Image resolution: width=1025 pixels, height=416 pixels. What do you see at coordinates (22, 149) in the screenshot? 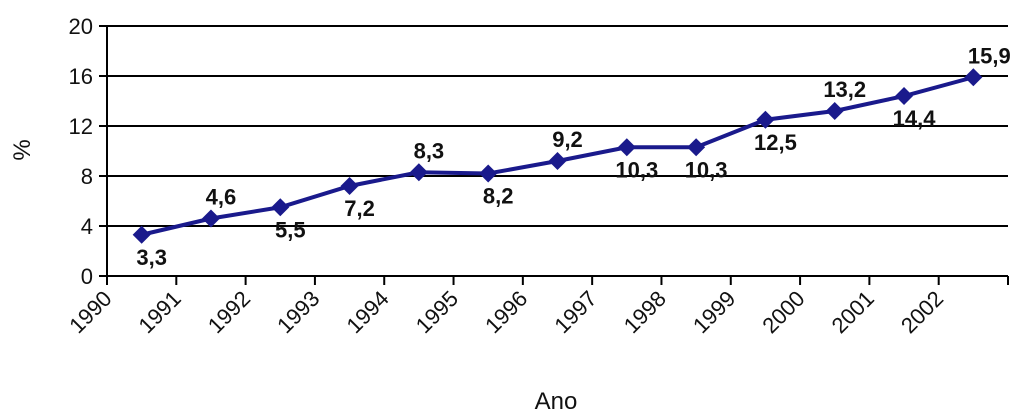
I see `y-axis-title: %` at bounding box center [22, 149].